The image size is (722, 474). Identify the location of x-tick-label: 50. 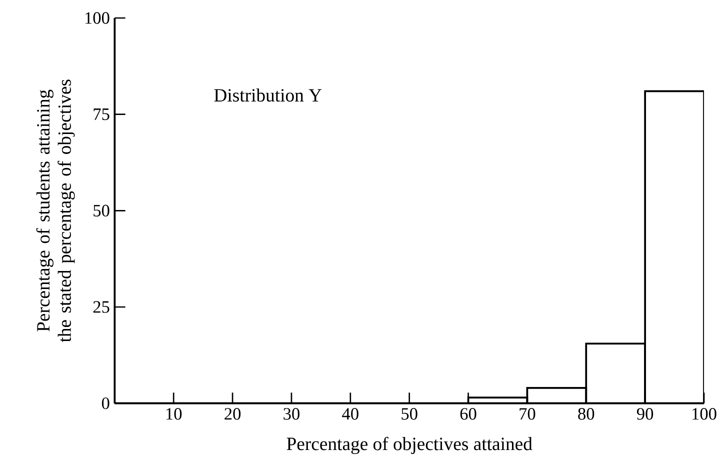
(410, 414).